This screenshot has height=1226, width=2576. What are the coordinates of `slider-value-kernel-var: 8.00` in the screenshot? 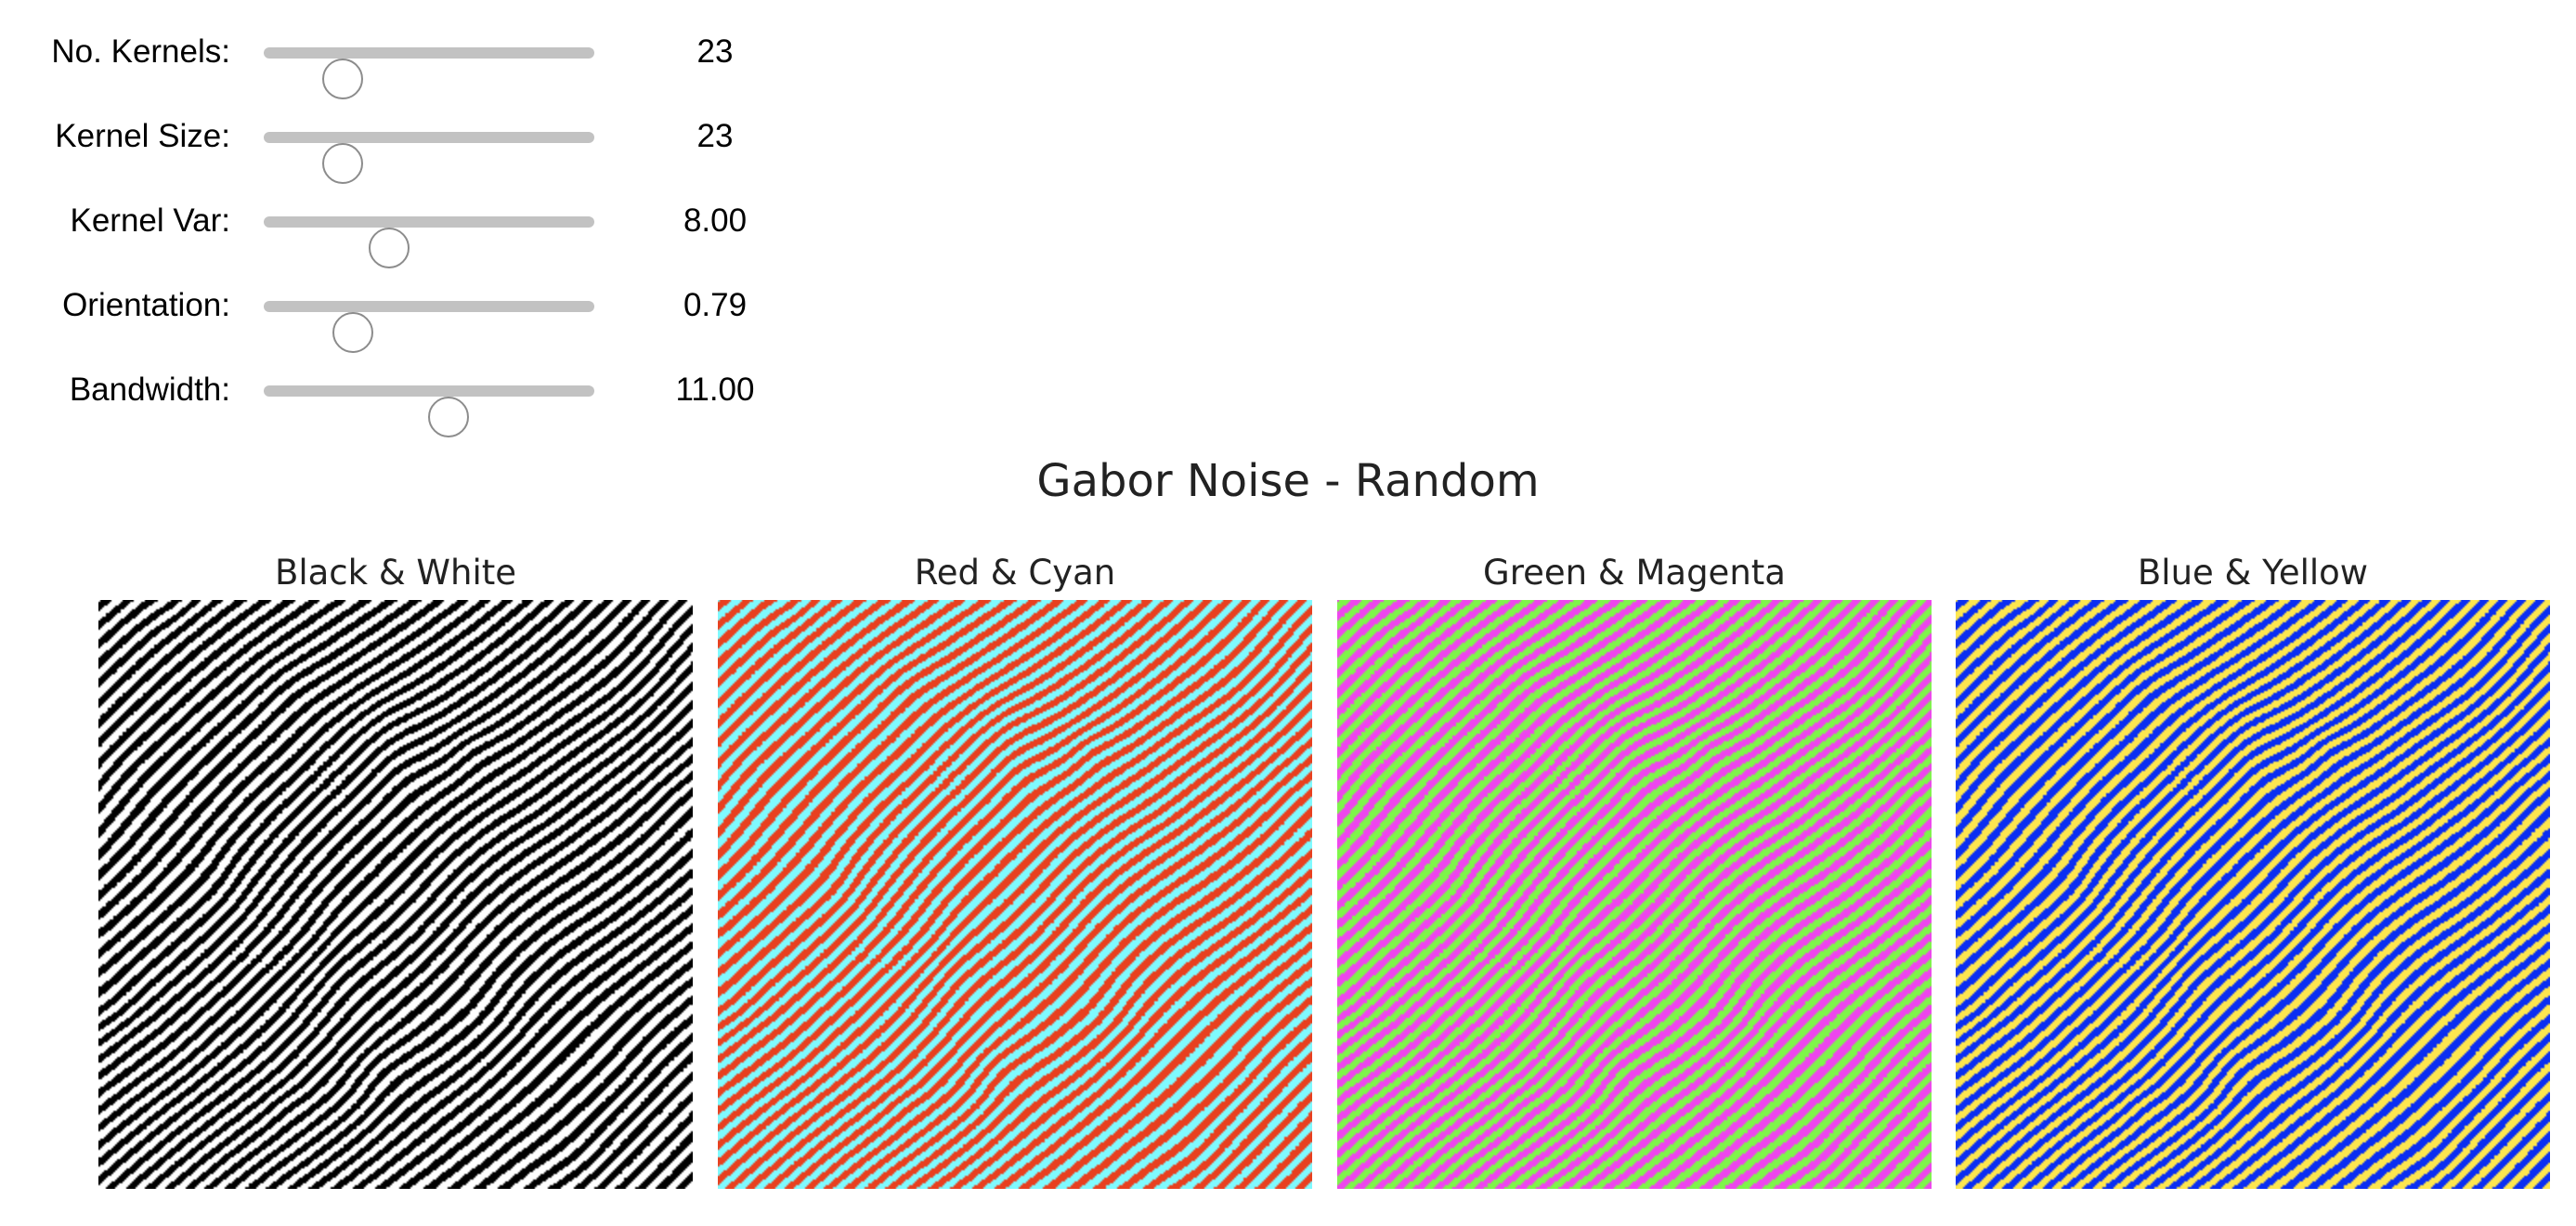 It's located at (715, 221).